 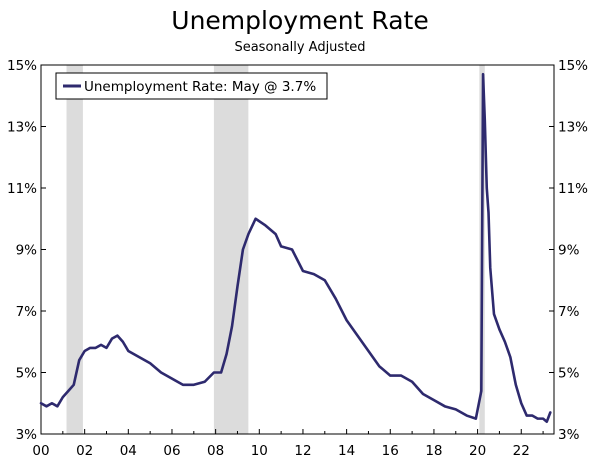 I want to click on y-tick-label-left: 15%, so click(x=22, y=66).